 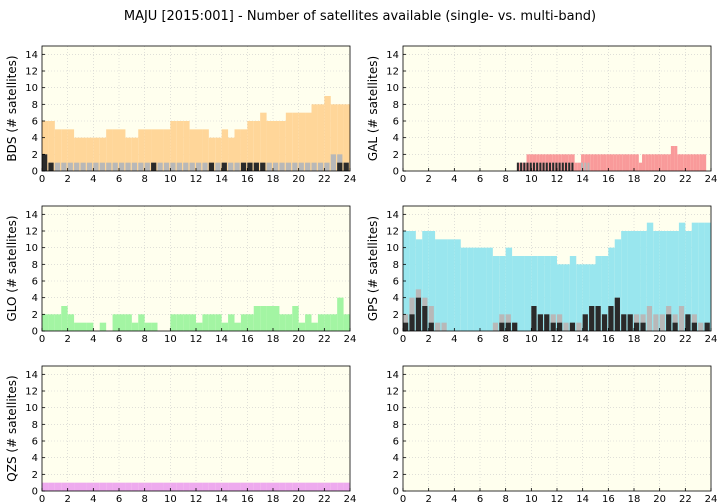 What do you see at coordinates (396, 442) in the screenshot?
I see `y-tick-label: 6` at bounding box center [396, 442].